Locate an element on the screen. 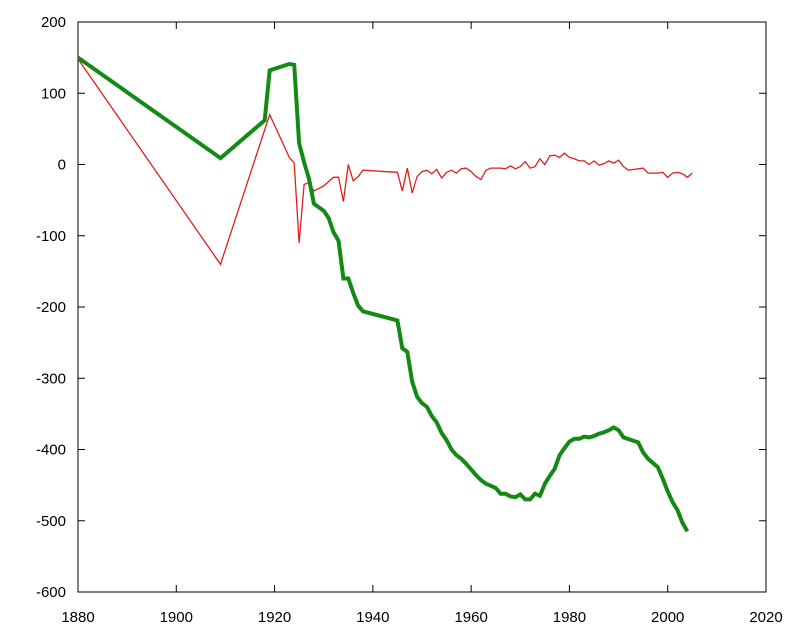  x-tick-label: 1980 is located at coordinates (569, 617).